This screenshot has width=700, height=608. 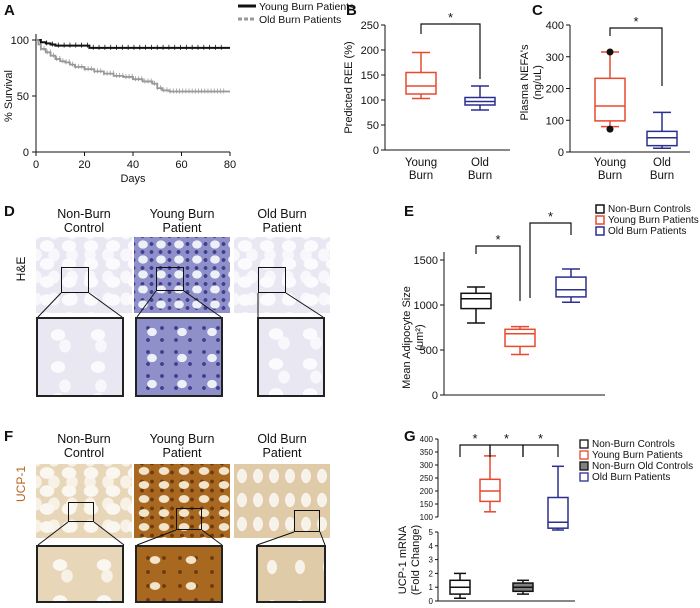 I want to click on x-axis-label: Days, so click(x=133, y=179).